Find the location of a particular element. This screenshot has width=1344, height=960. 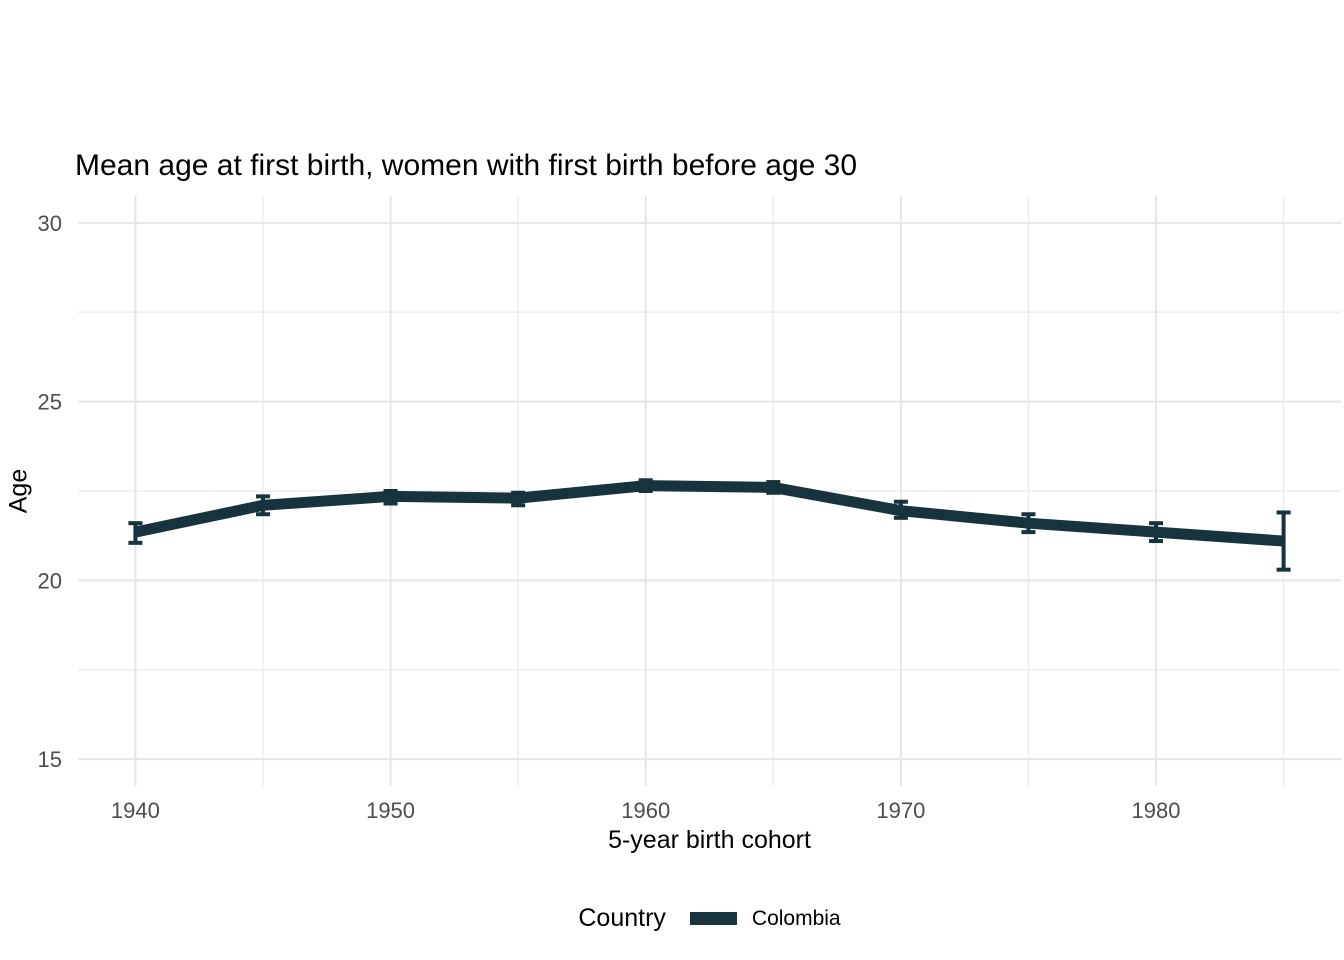

x-axis-title: 5-year birth cohort is located at coordinates (709, 840).